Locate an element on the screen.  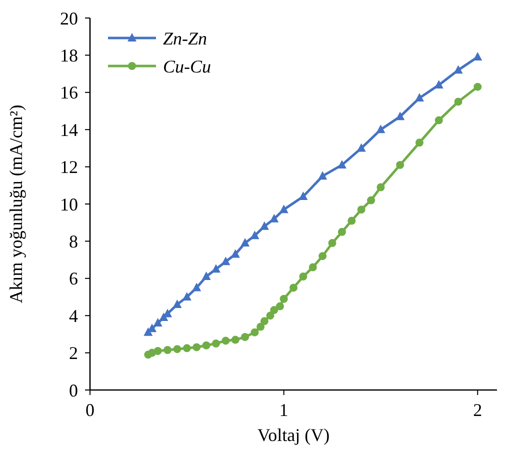
y-tick-label: 10 is located at coordinates (69, 204).